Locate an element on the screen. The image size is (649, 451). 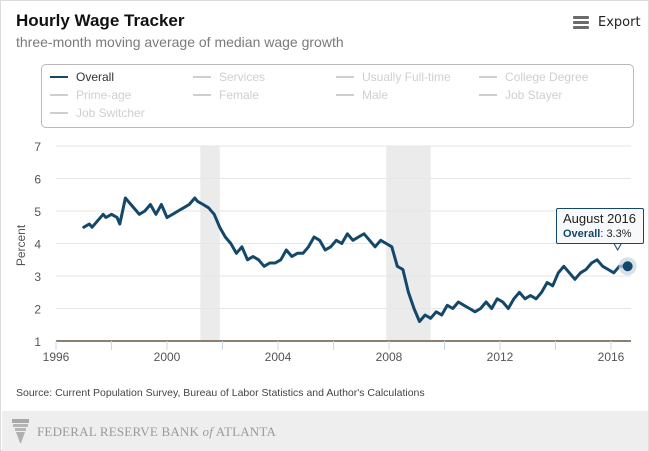
x-tick-label: 1996 is located at coordinates (56, 355).